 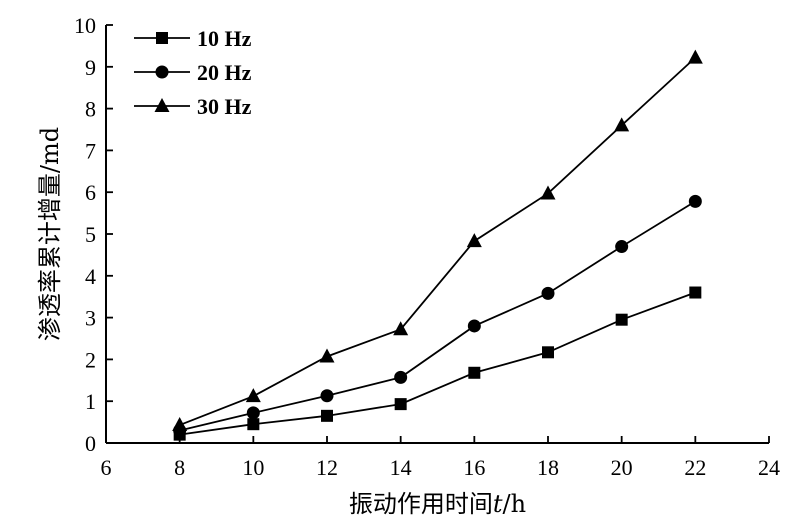 What do you see at coordinates (548, 467) in the screenshot?
I see `x-tick-label: 18` at bounding box center [548, 467].